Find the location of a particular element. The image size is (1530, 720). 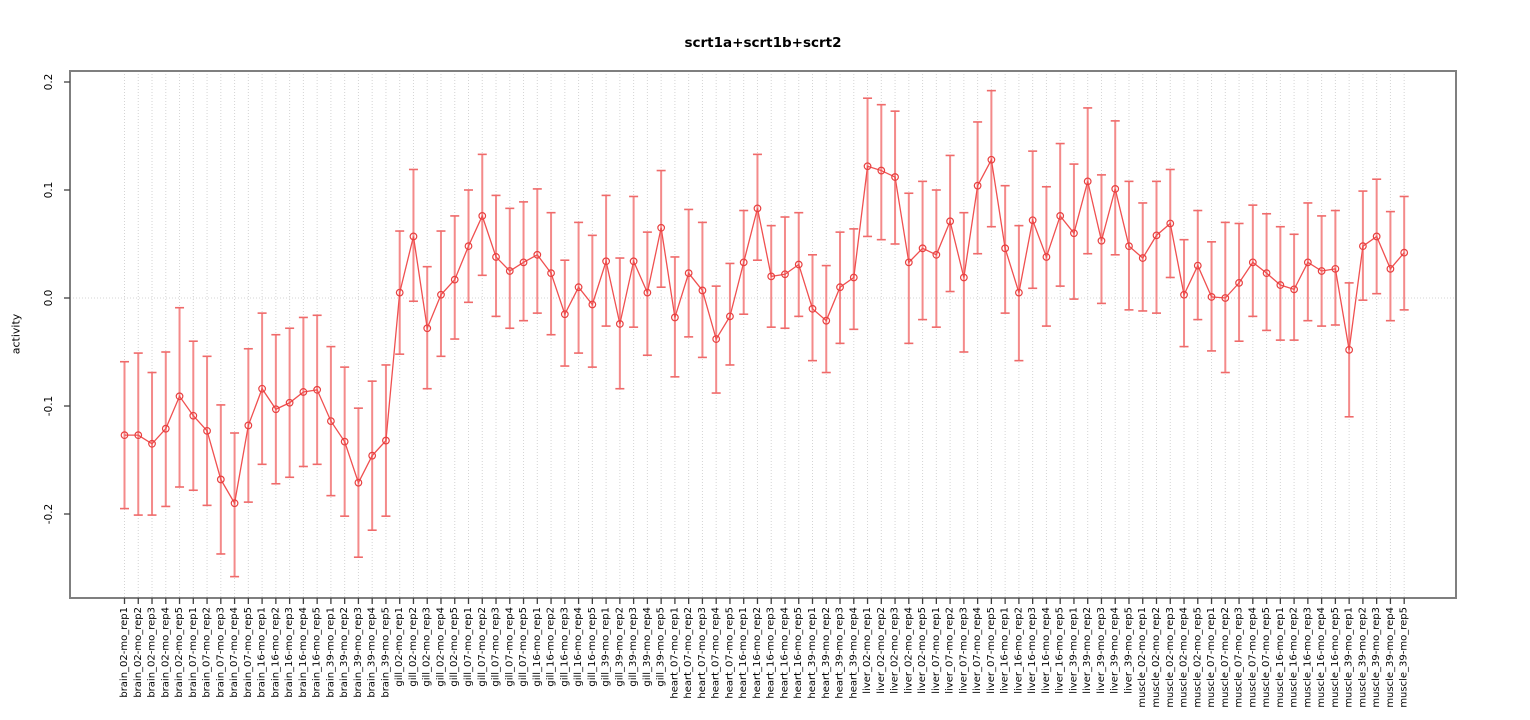

x-tick-label: brain_02-mo_rep2 is located at coordinates (138, 652).